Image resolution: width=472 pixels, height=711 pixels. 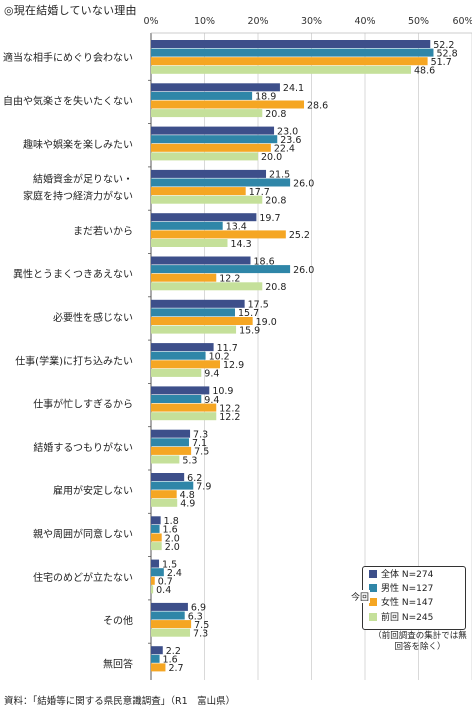 What do you see at coordinates (83, 534) in the screenshot?
I see `category-label: 親や周囲が同意しない` at bounding box center [83, 534].